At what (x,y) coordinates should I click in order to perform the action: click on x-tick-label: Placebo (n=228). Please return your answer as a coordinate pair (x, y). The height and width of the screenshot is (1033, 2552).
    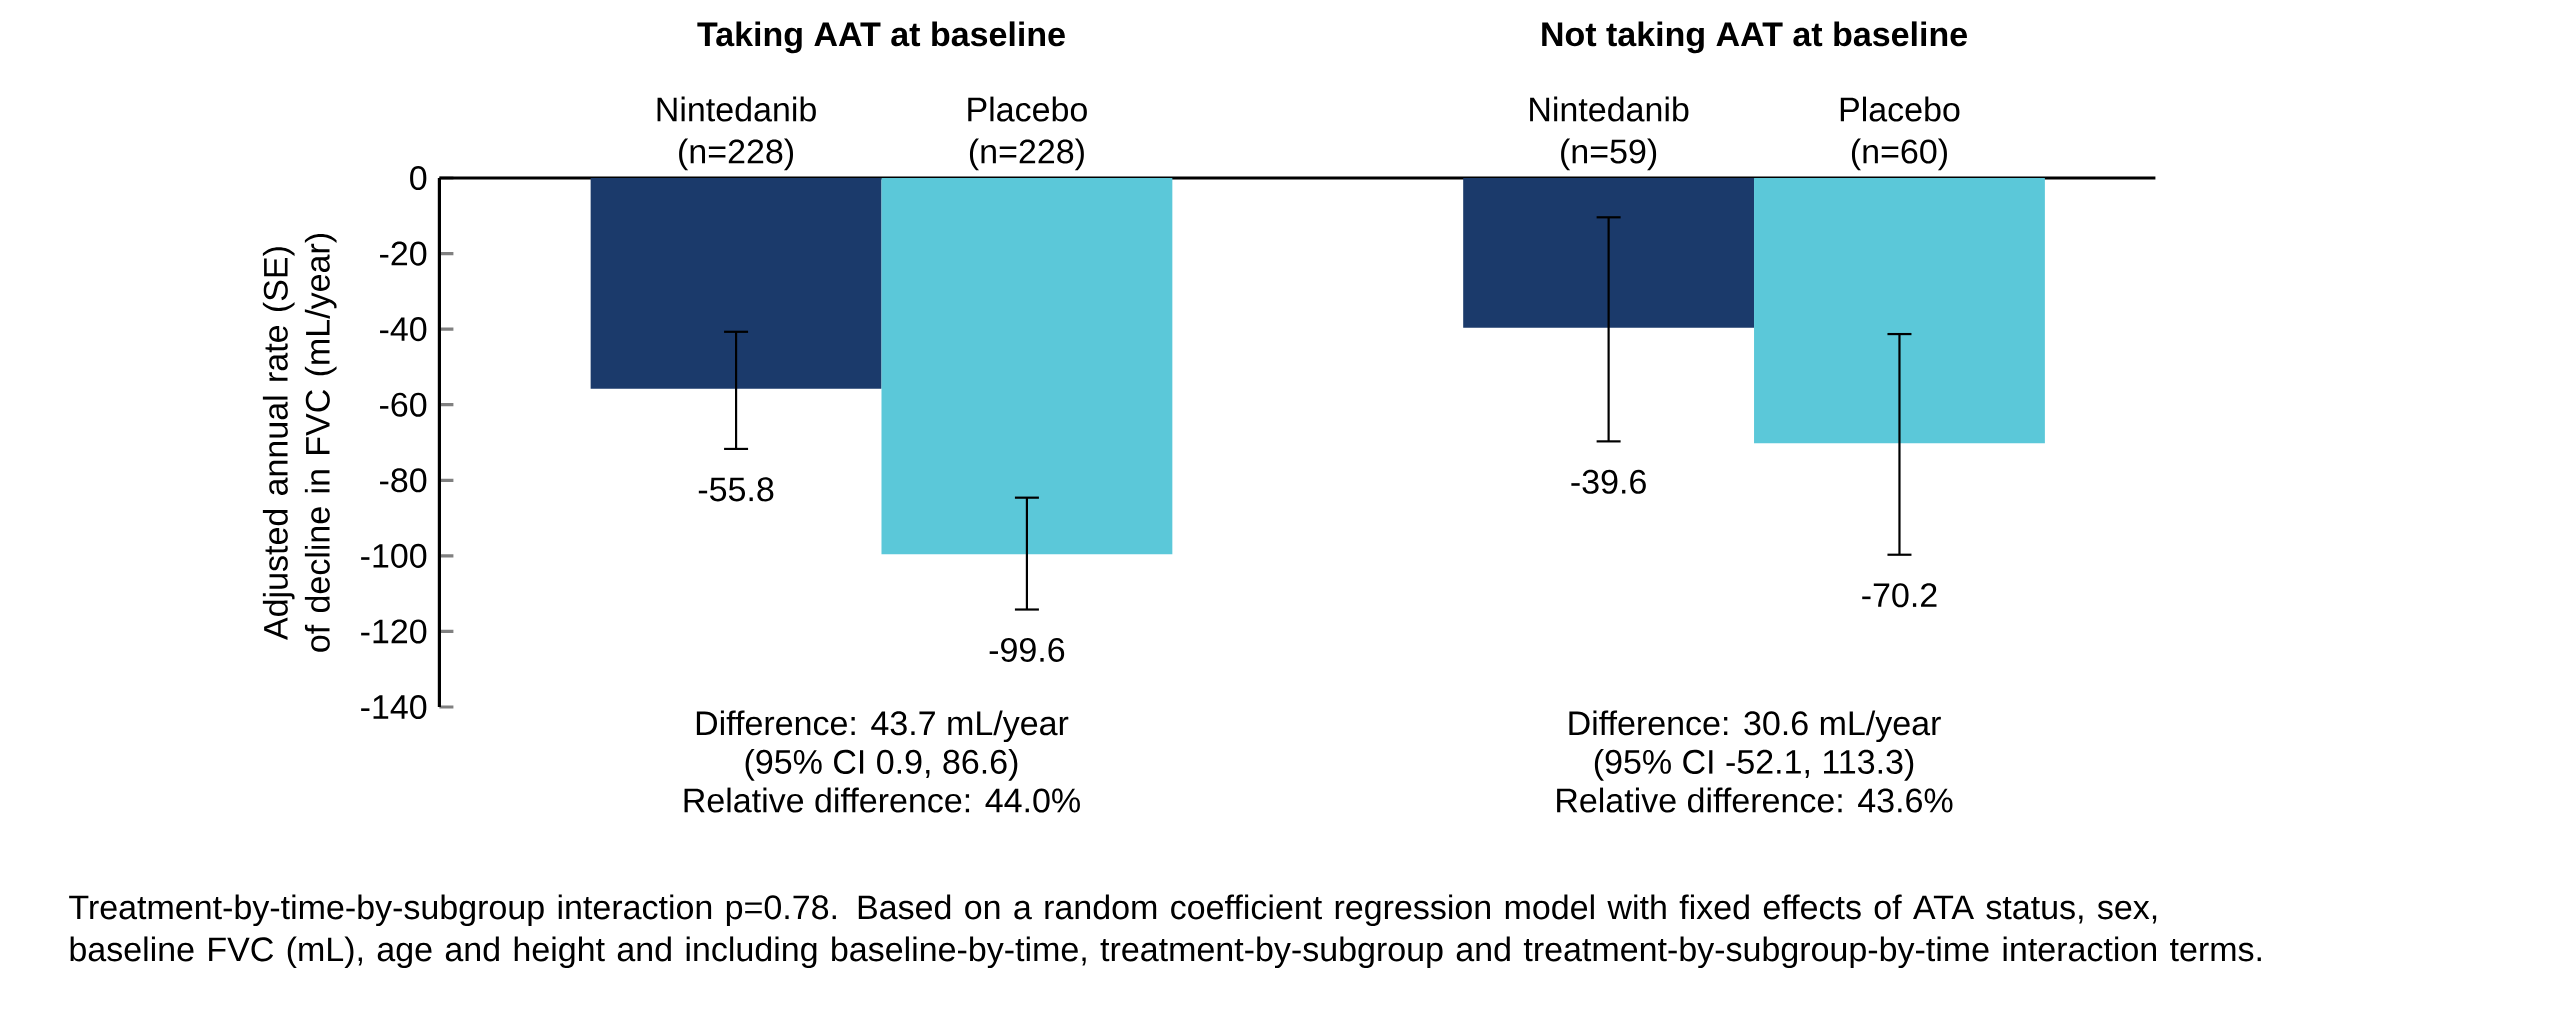
    Looking at the image, I should click on (1027, 133).